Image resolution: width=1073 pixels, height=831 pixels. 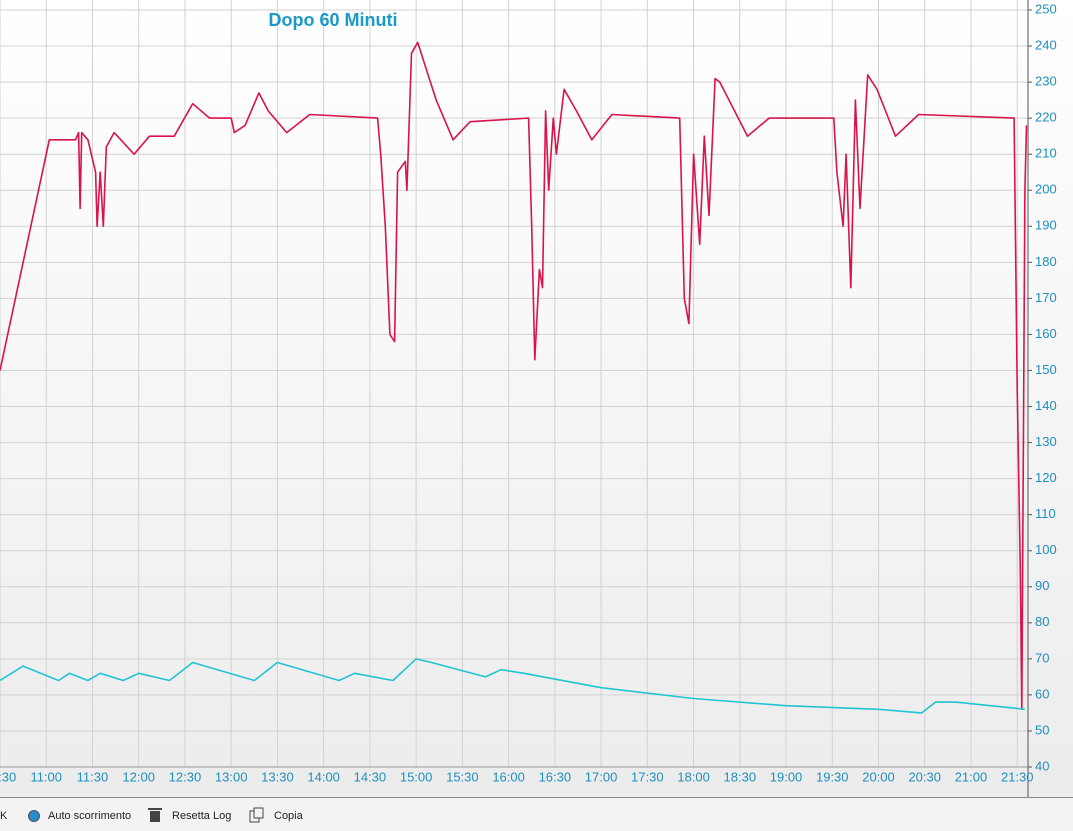 I want to click on toolbar-item: Copia, so click(x=289, y=816).